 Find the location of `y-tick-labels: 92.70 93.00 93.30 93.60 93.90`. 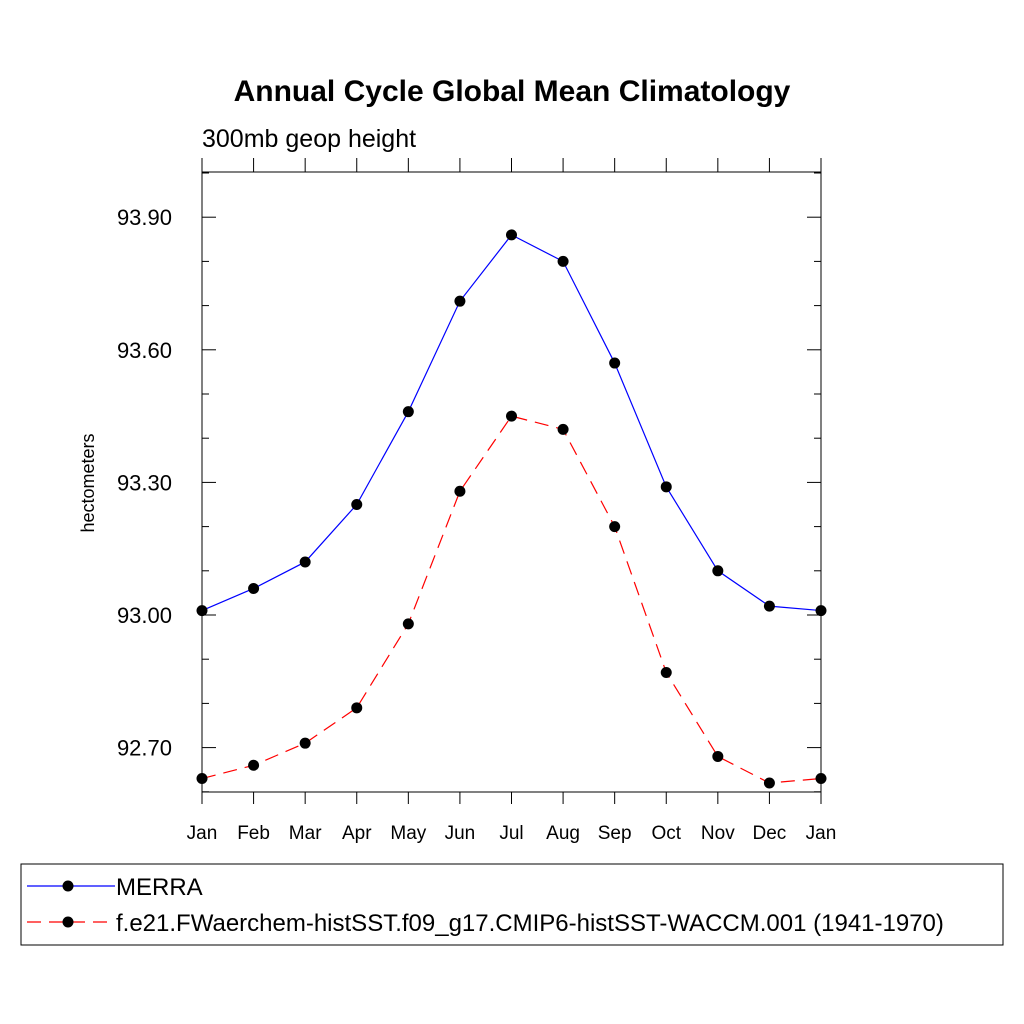

y-tick-labels: 92.70 93.00 93.30 93.60 93.90 is located at coordinates (144, 482).